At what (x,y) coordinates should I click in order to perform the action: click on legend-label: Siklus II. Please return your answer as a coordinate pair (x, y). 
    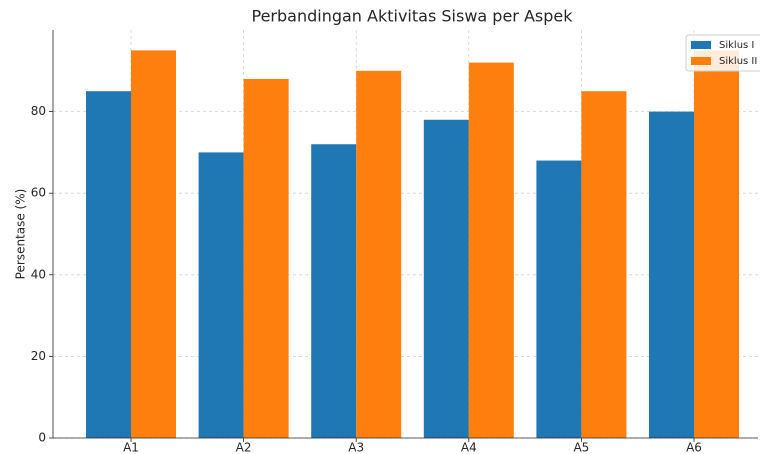
    Looking at the image, I should click on (738, 61).